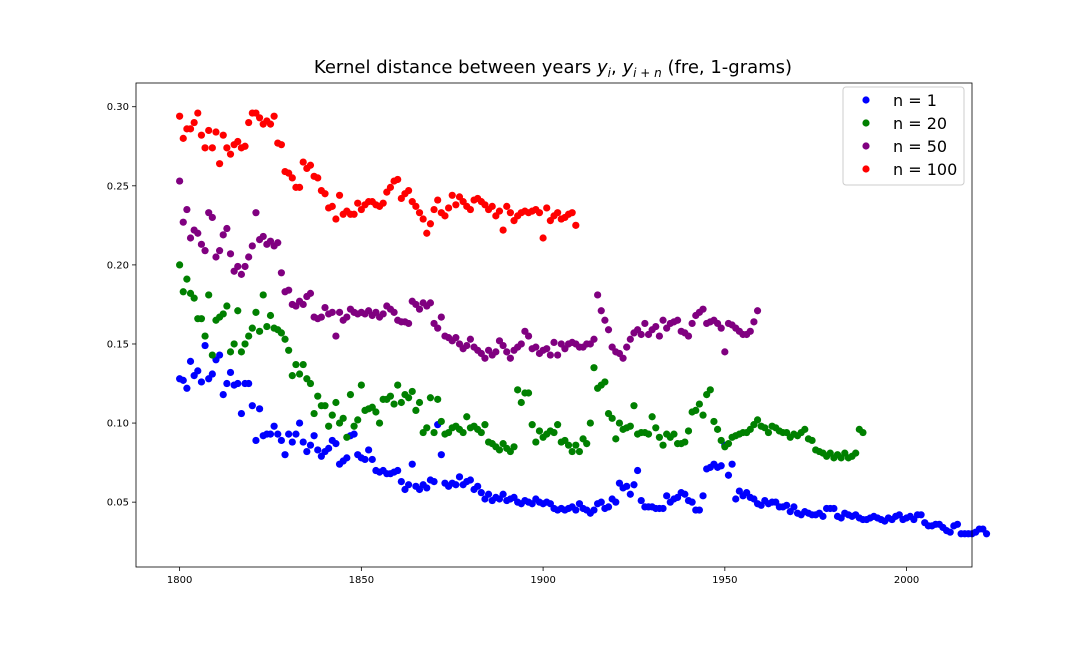 The height and width of the screenshot is (648, 1080). I want to click on title-var-1: y, so click(602, 67).